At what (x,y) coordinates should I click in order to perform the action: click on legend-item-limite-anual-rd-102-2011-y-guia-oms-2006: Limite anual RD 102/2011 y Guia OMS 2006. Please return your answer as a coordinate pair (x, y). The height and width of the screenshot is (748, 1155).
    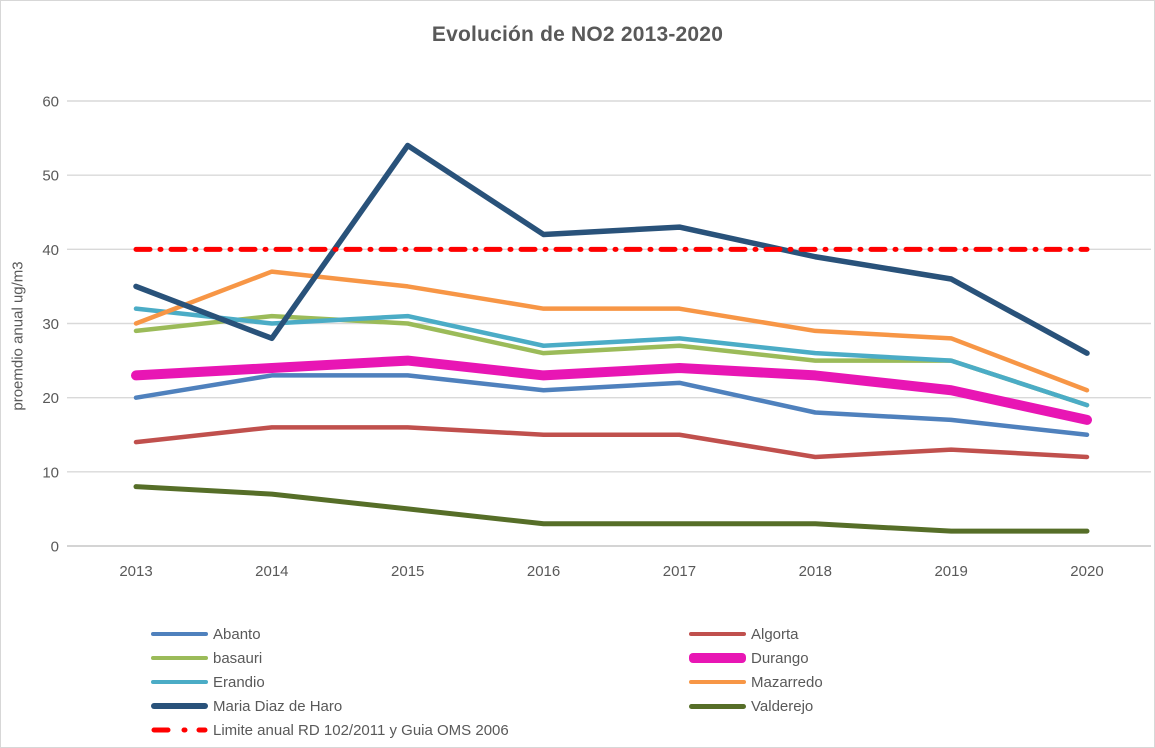
    Looking at the image, I should click on (330, 730).